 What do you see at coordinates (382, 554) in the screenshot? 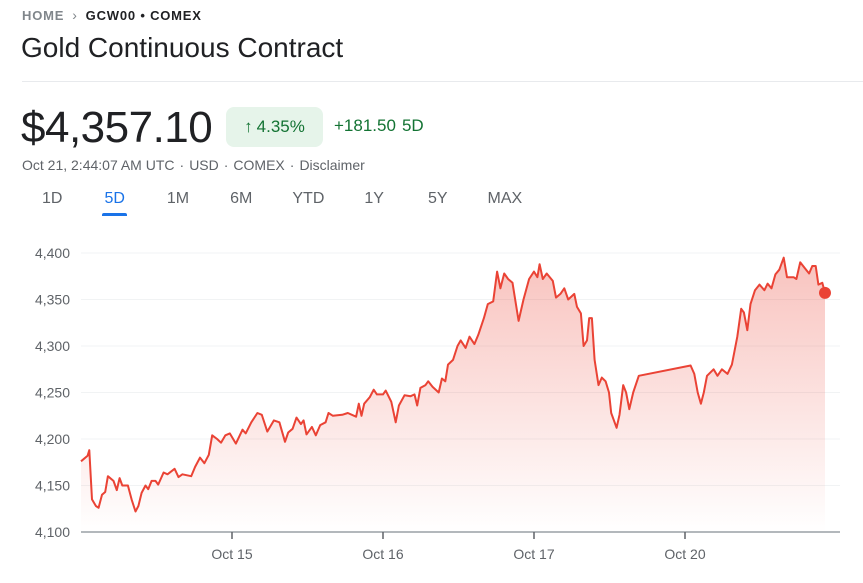
I see `x-tick-label: Oct 16` at bounding box center [382, 554].